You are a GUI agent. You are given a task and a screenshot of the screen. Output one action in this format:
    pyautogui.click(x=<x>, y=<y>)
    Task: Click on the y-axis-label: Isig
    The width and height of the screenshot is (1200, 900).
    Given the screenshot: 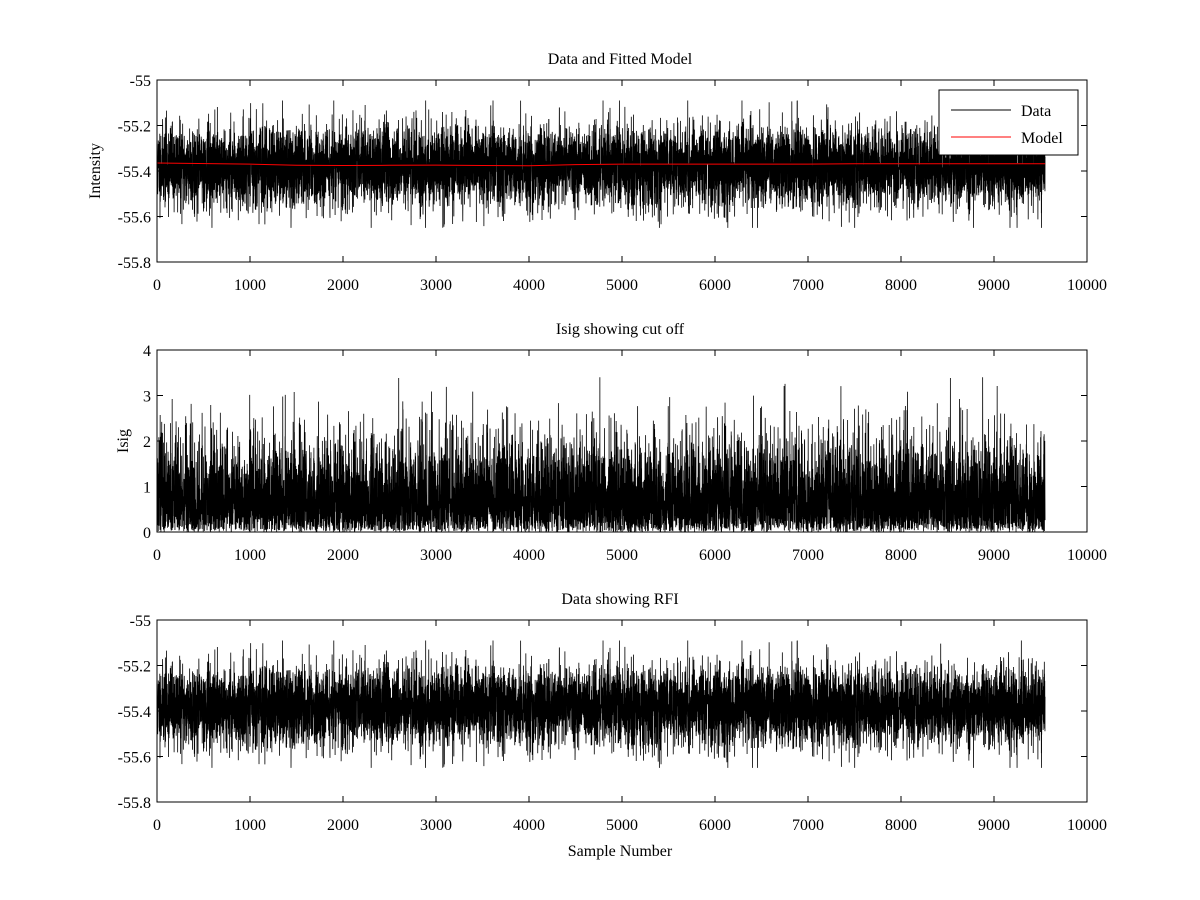 What is the action you would take?
    pyautogui.click(x=123, y=441)
    